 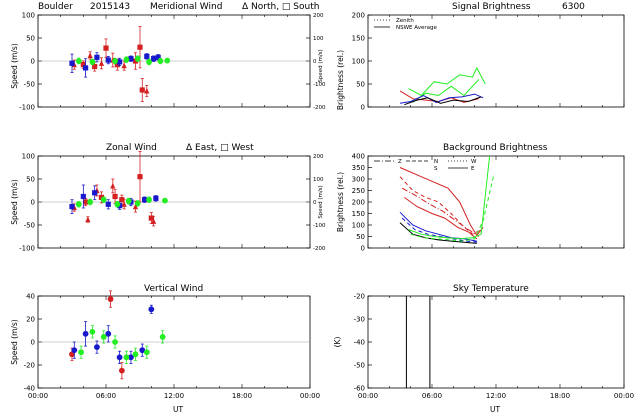 I want to click on vertical-xtick-label: 00:00, so click(x=310, y=396).